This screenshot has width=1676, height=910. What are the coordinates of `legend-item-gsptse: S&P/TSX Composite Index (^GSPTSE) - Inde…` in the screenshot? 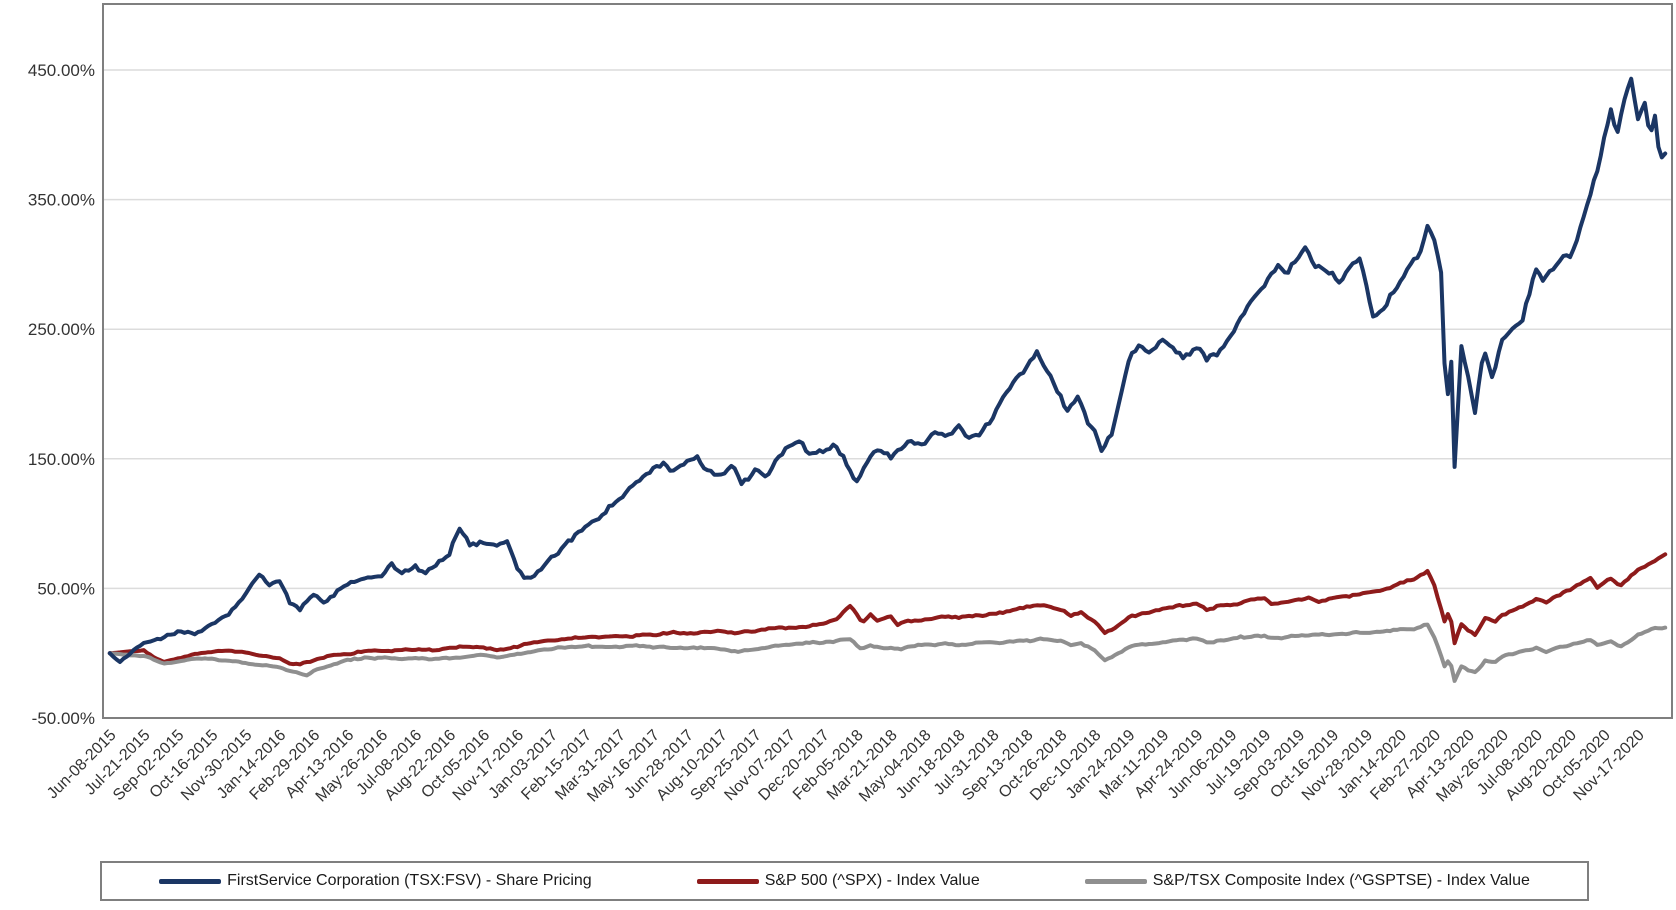 It's located at (1307, 881).